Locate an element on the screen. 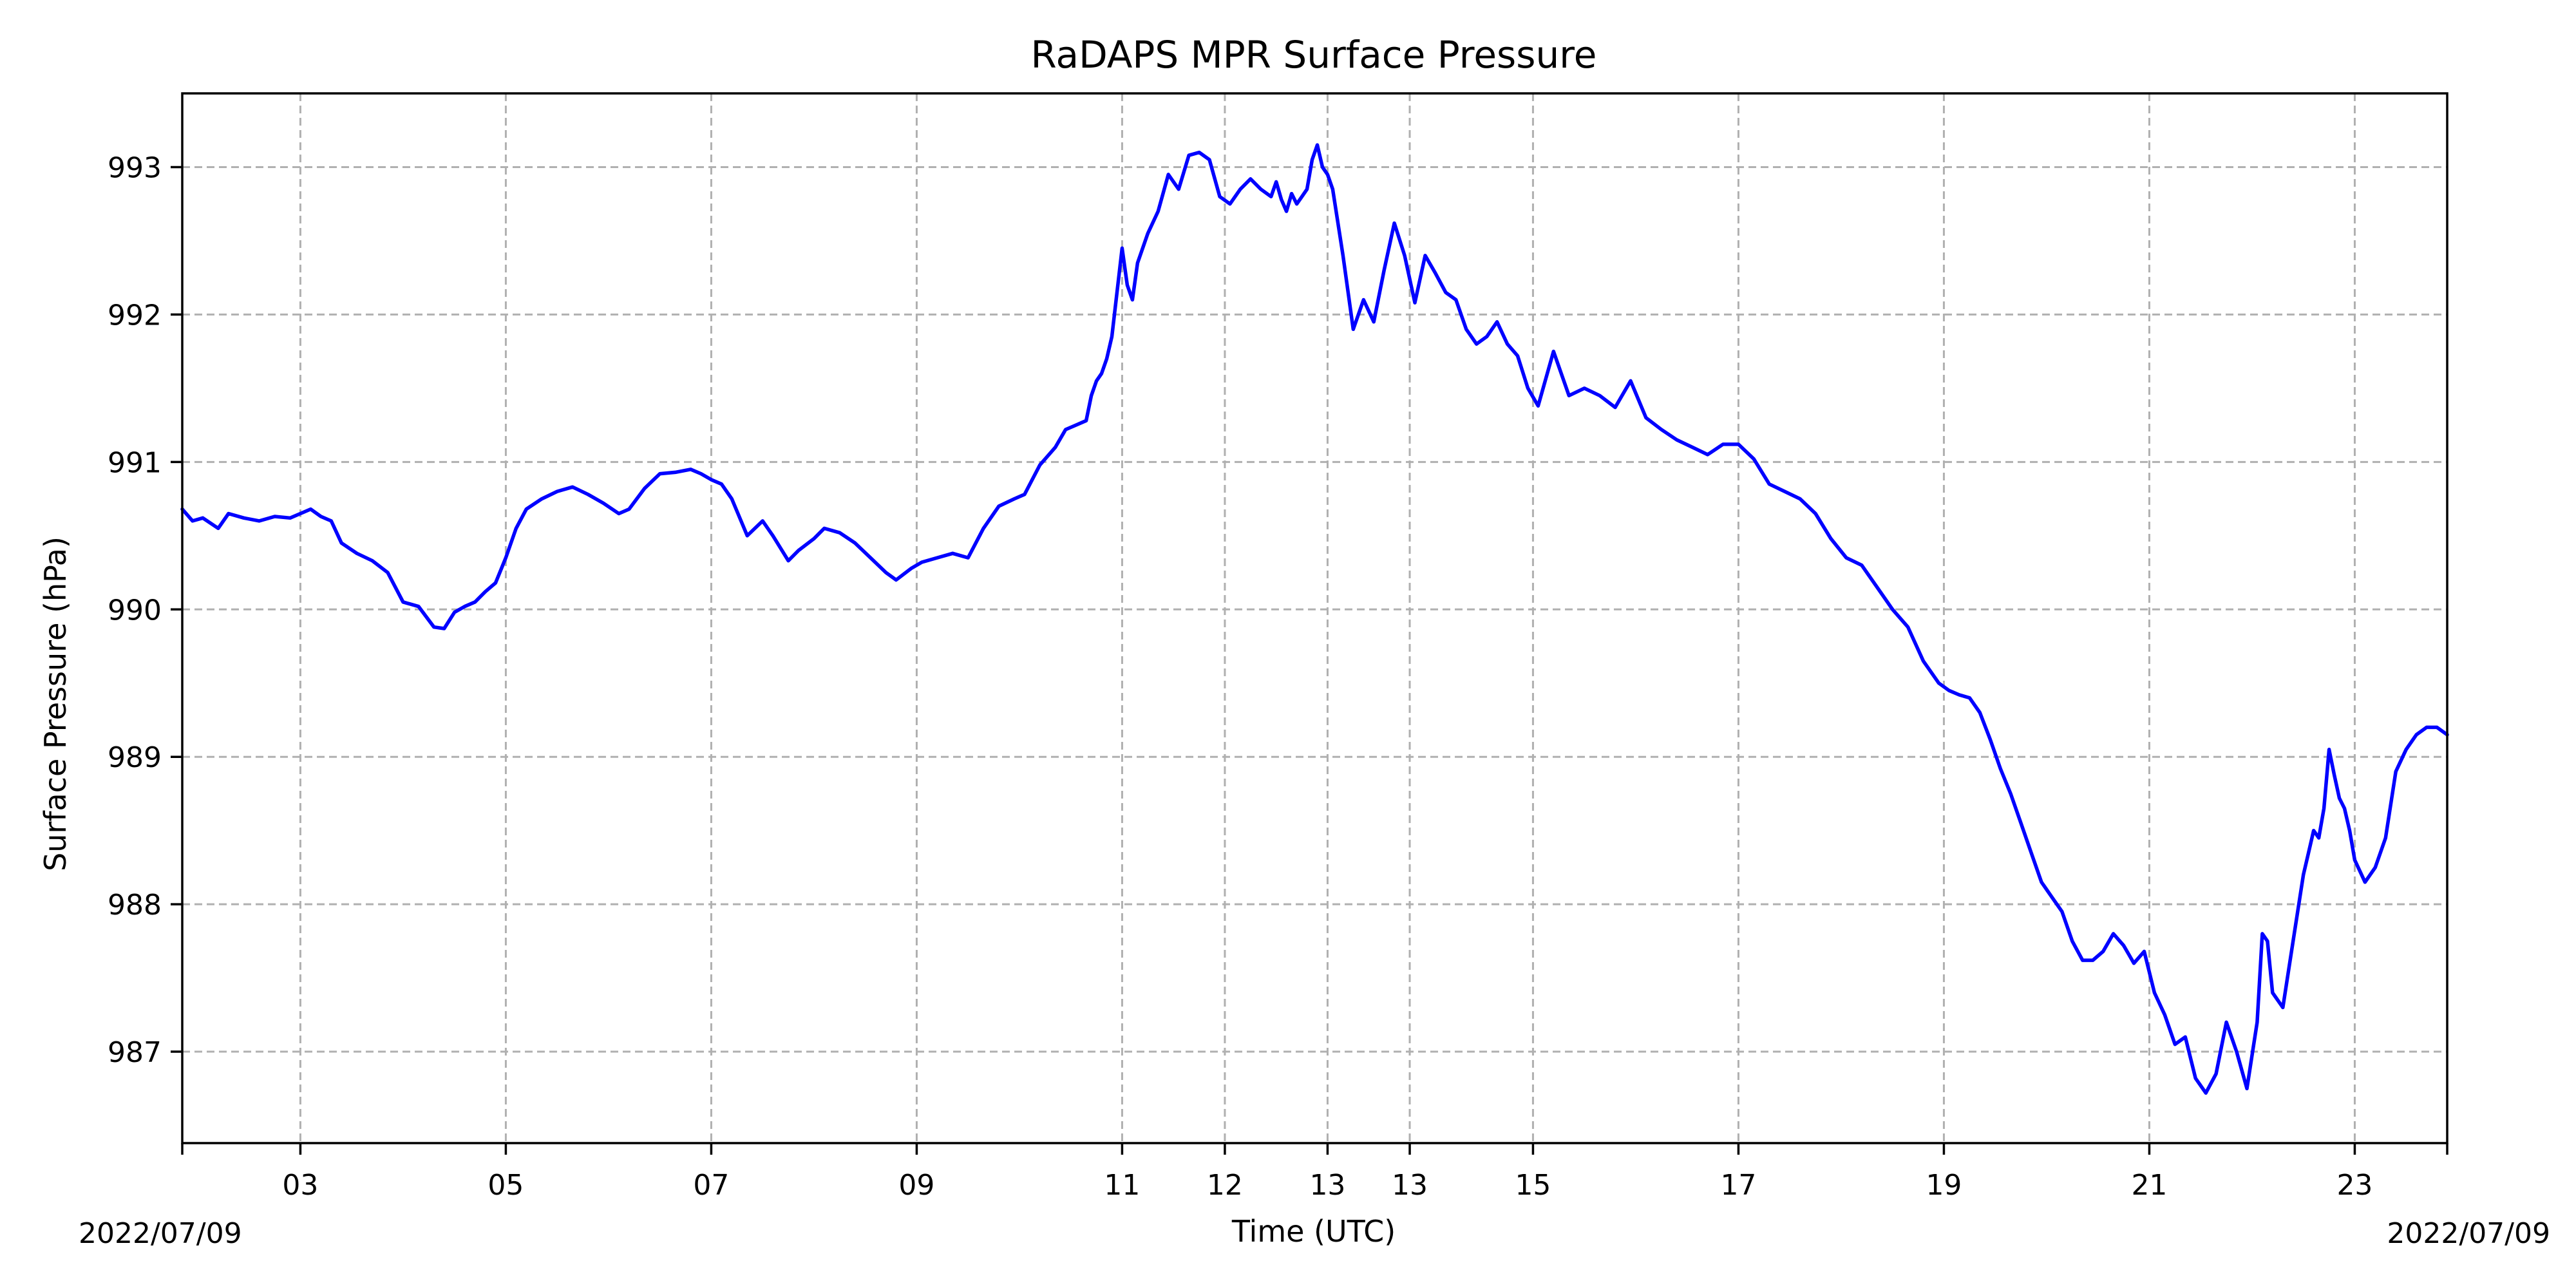 The width and height of the screenshot is (2576, 1288). x-tick-label: 09 is located at coordinates (916, 1186).